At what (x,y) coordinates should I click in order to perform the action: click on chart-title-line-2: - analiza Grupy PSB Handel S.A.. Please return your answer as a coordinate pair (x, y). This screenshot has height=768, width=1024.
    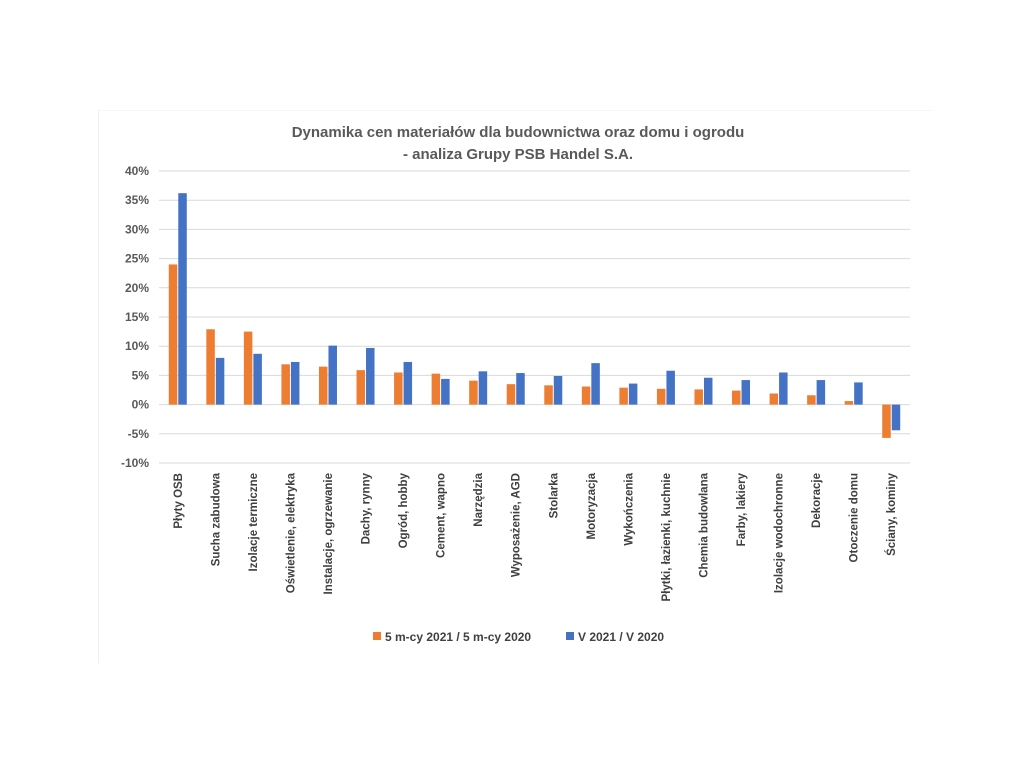
    Looking at the image, I should click on (518, 154).